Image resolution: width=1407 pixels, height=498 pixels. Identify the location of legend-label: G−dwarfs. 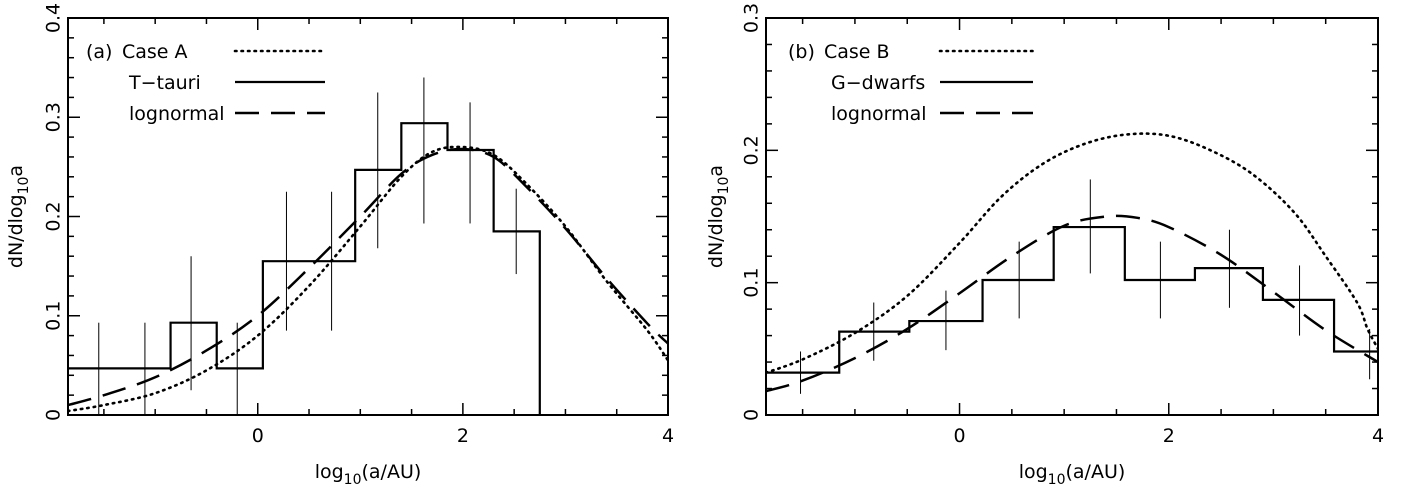
(878, 83).